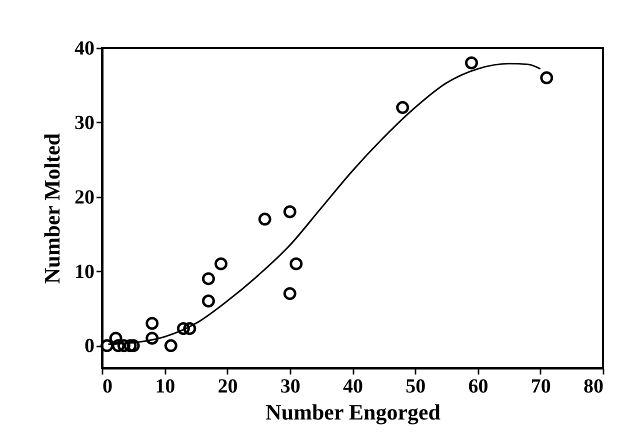  I want to click on x-tick-label: 0, so click(107, 387).